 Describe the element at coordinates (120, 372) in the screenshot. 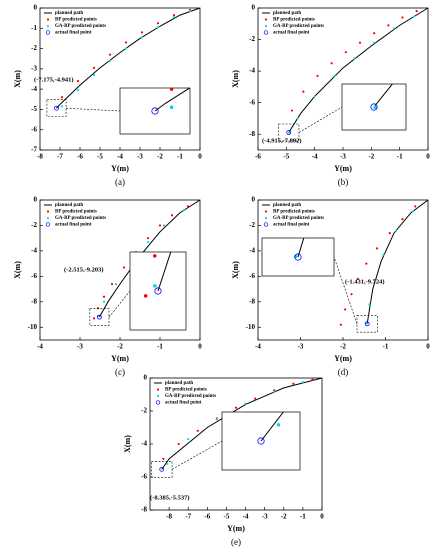

I see `caption: (c)` at that location.